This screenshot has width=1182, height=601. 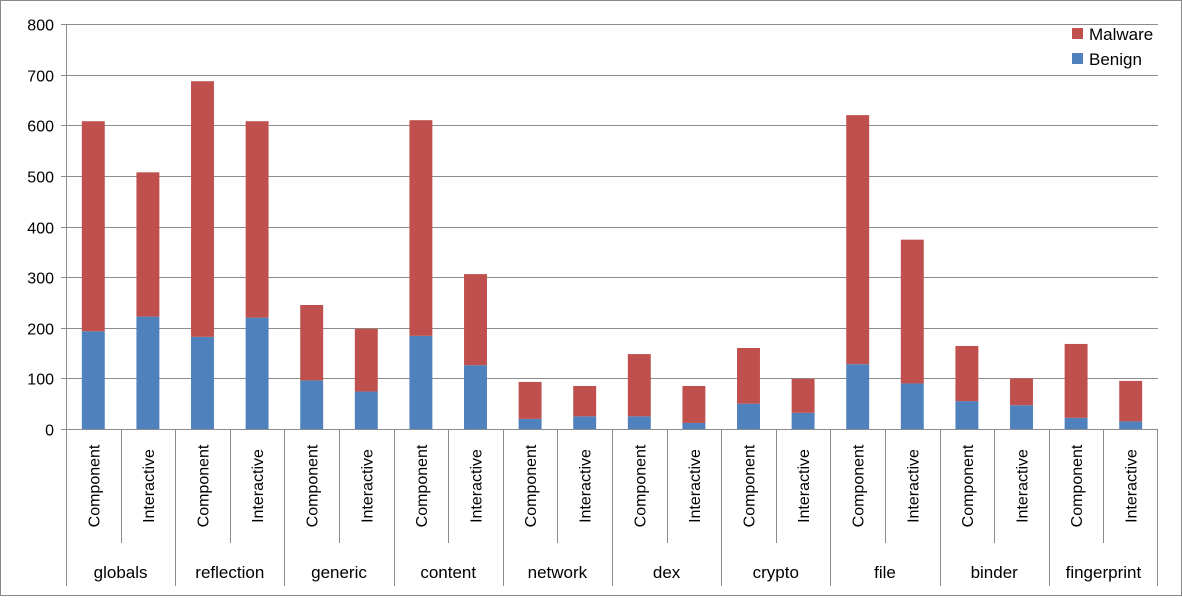 I want to click on x-group-label: crypto, so click(x=776, y=572).